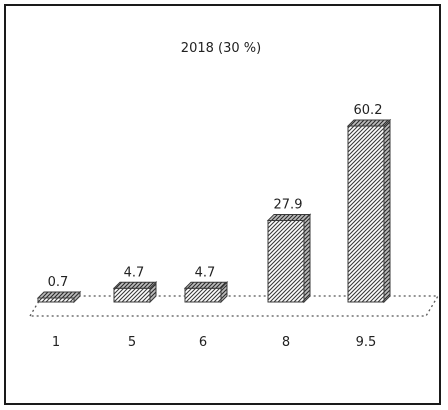 The image size is (448, 410). Describe the element at coordinates (221, 48) in the screenshot. I see `chart-title: 2018 (30 %)` at that location.